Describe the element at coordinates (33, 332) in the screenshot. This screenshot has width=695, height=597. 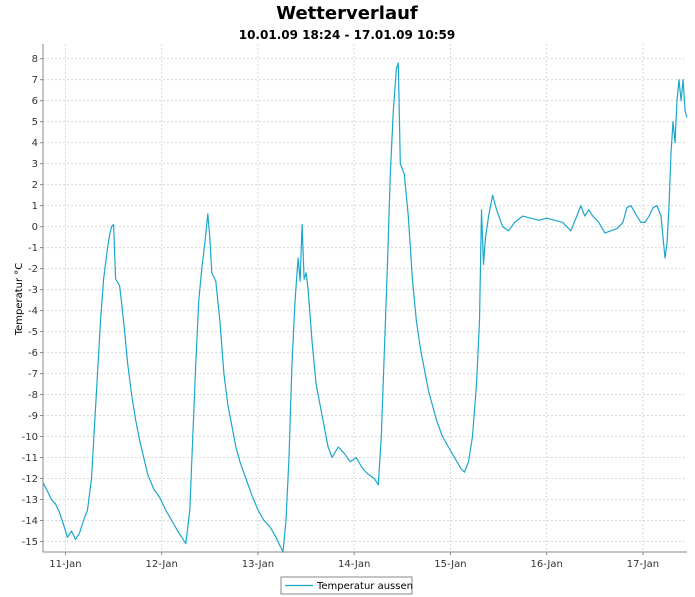
I see `y-tick-label: -5` at that location.